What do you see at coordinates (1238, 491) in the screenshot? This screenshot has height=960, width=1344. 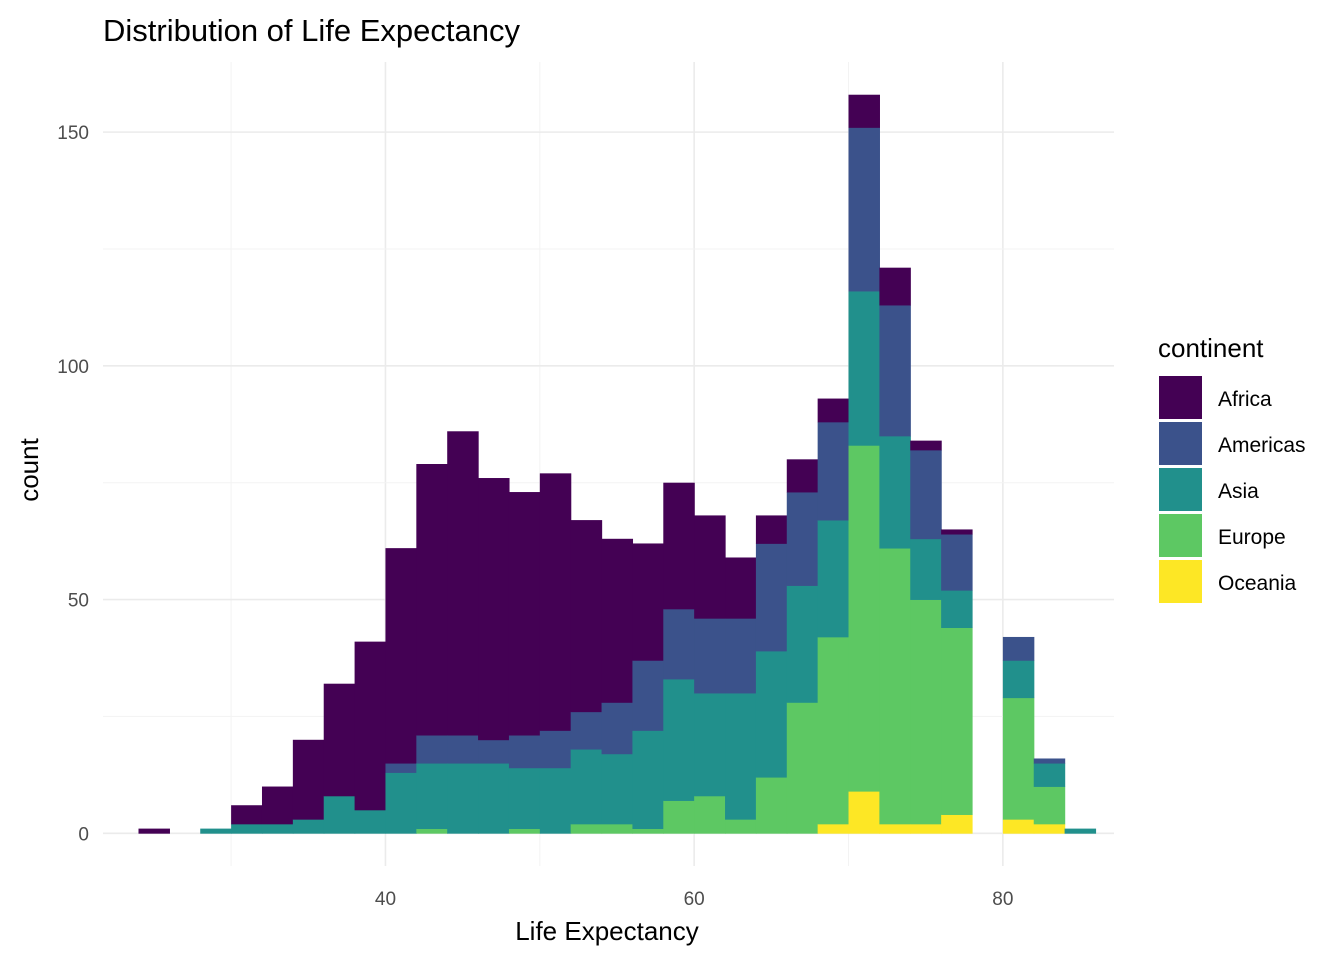 I see `legend-label-asia: Asia` at bounding box center [1238, 491].